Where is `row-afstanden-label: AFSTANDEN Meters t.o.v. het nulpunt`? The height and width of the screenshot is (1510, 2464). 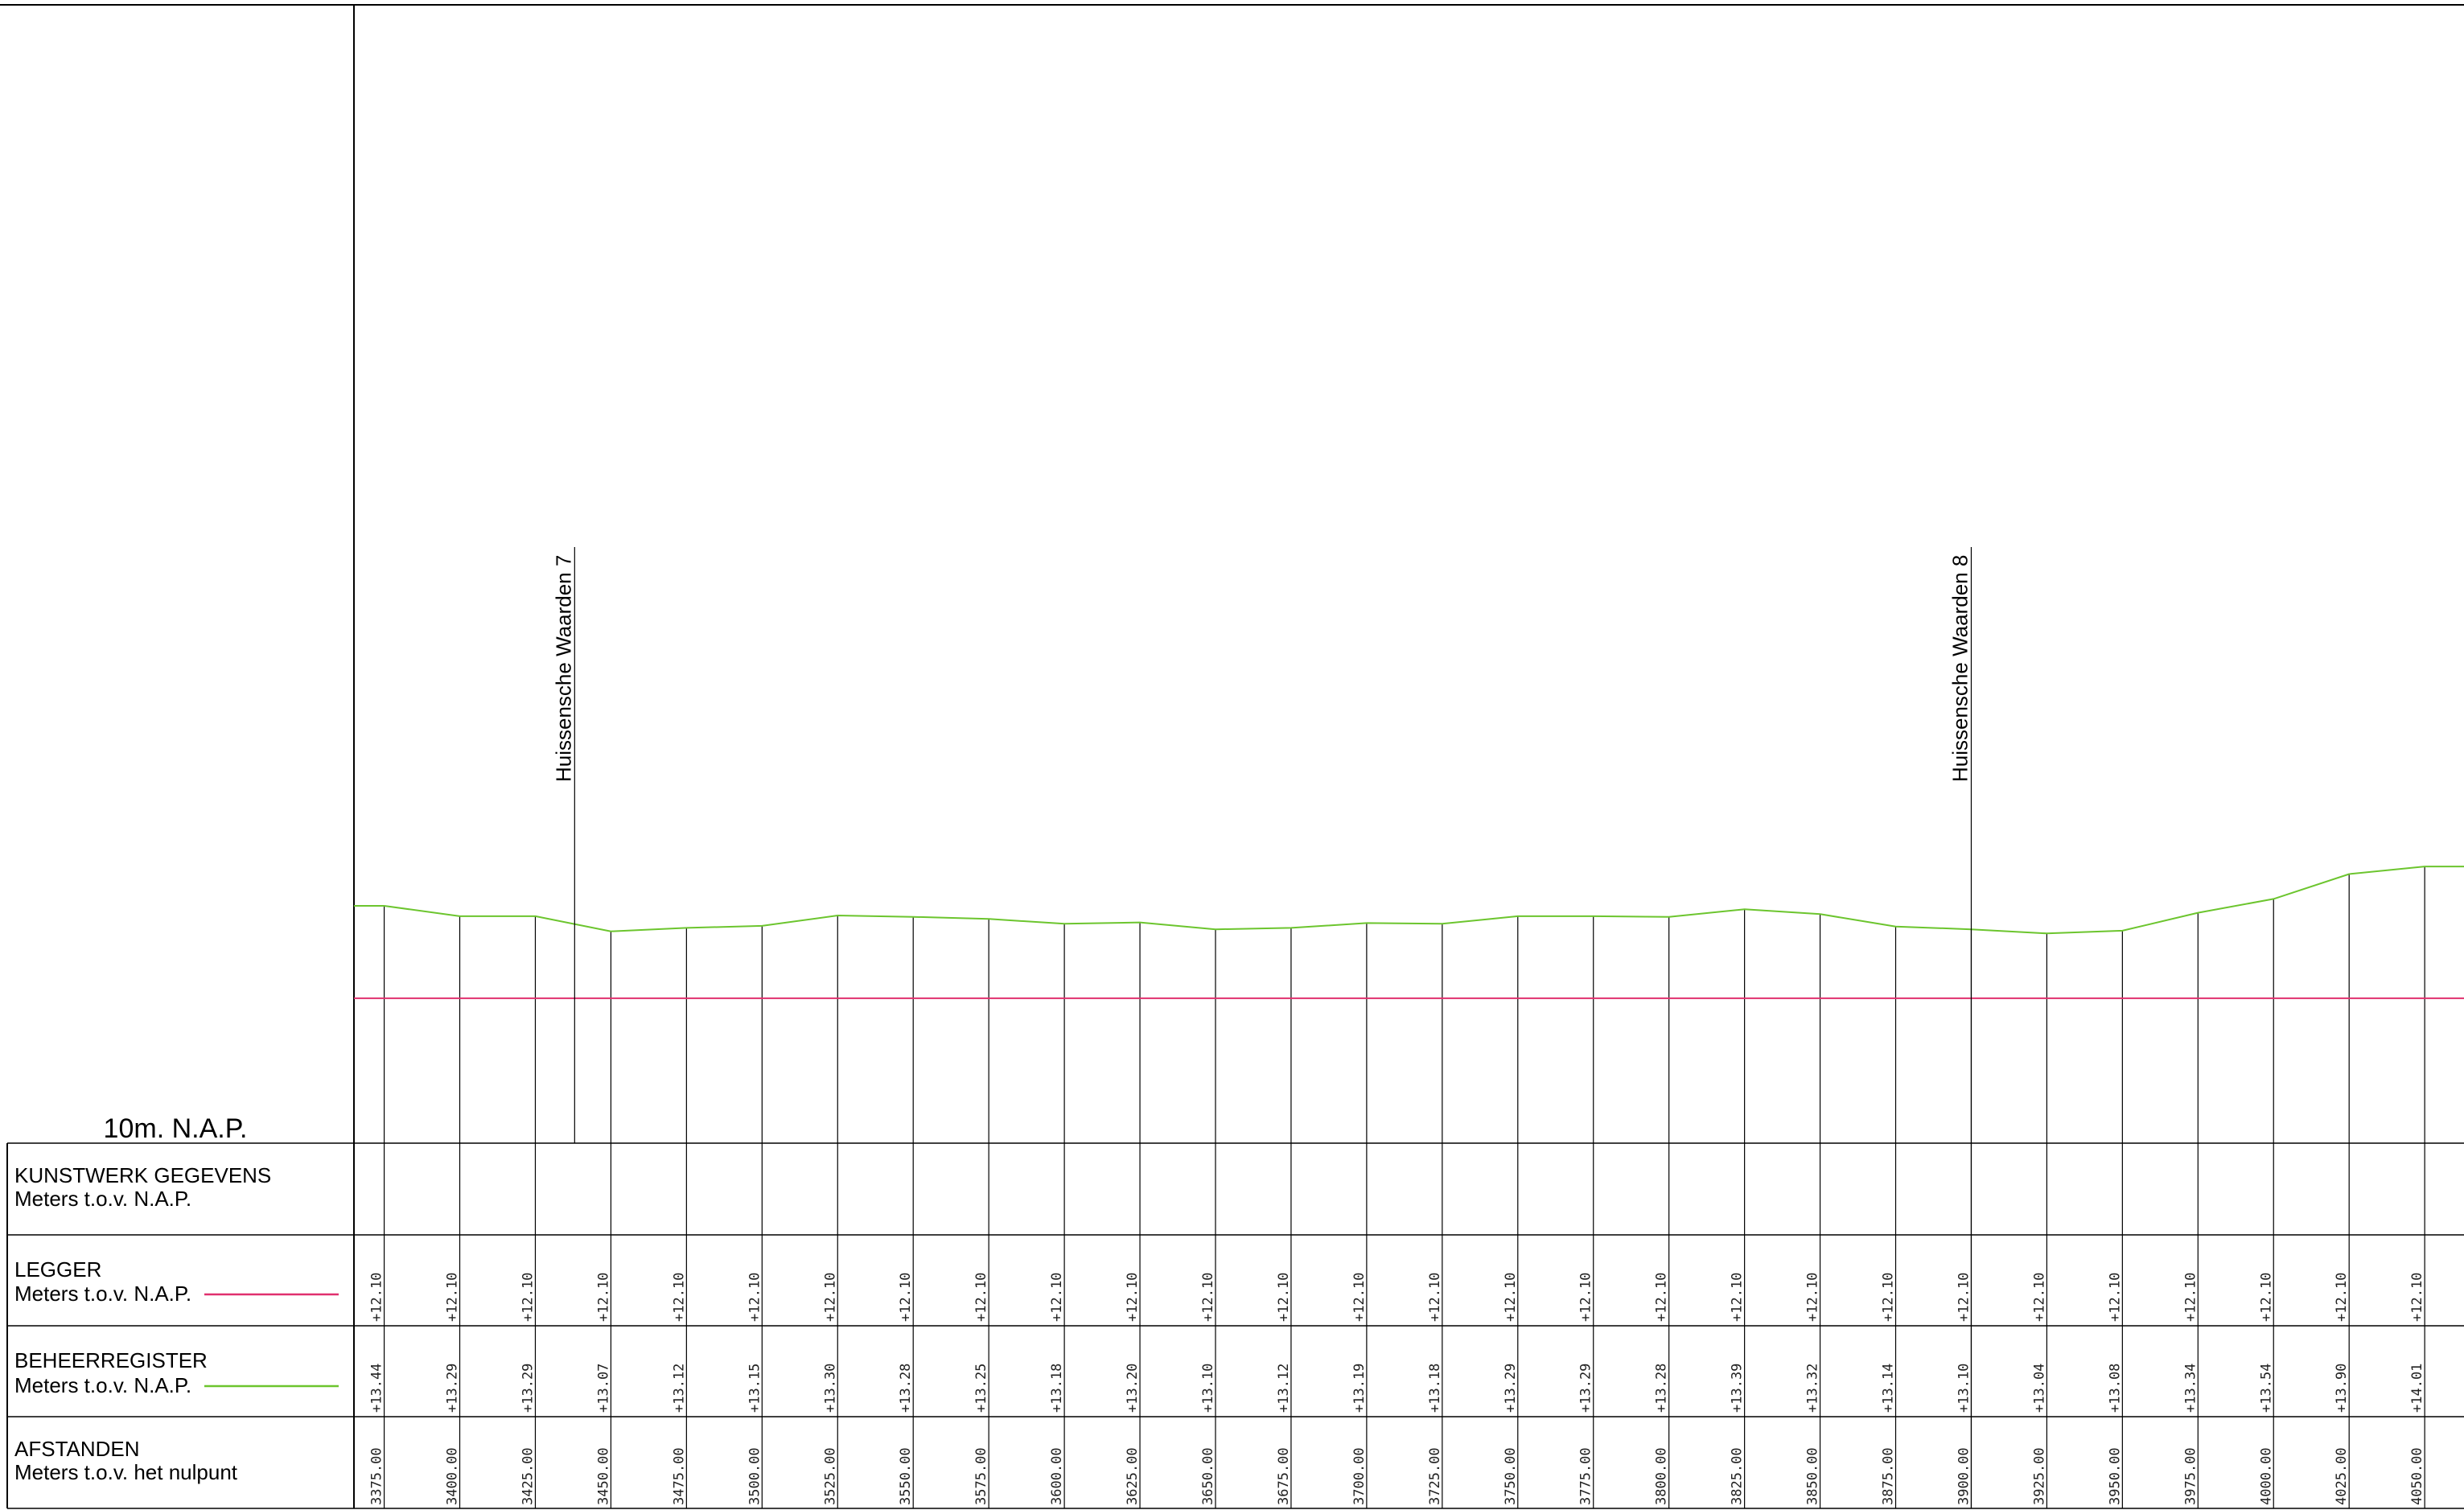
row-afstanden-label: AFSTANDEN Meters t.o.v. het nulpunt is located at coordinates (126, 1460).